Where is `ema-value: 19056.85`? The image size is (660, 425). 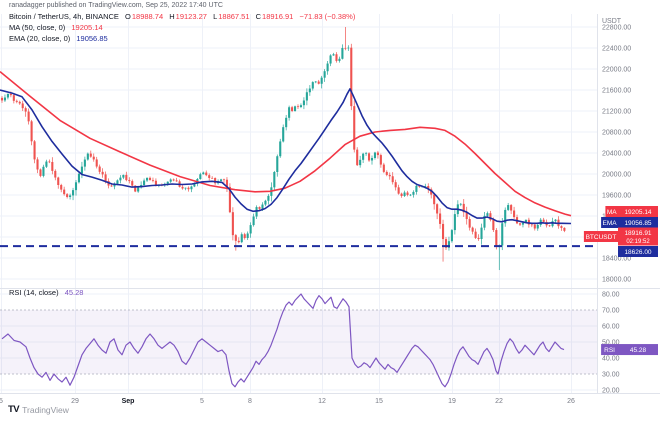 ema-value: 19056.85 is located at coordinates (92, 38).